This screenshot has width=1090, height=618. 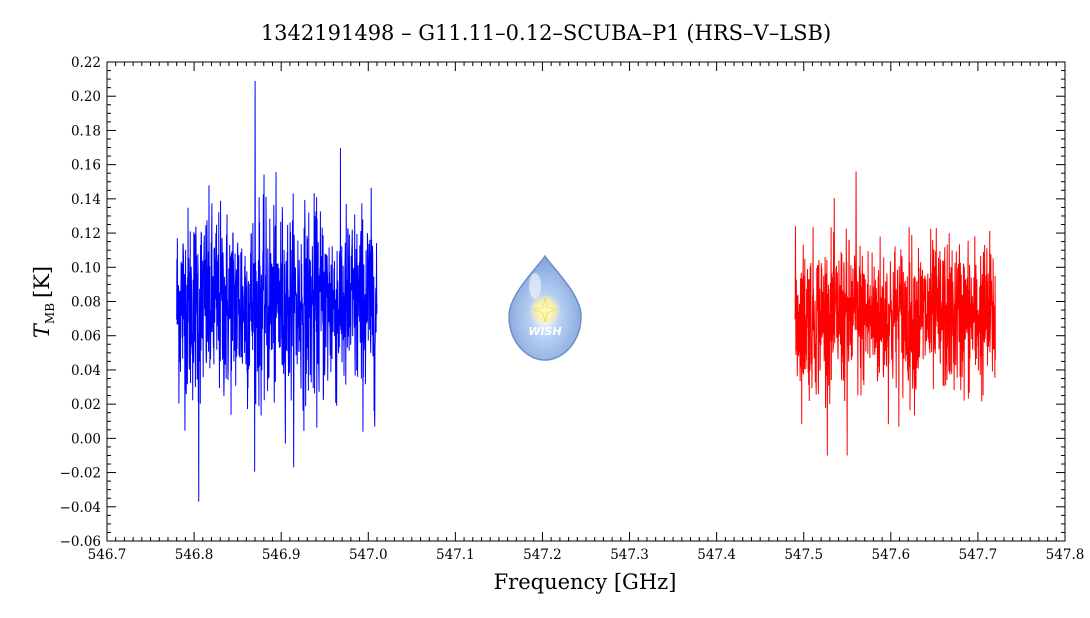 I want to click on x-tick-label: 546.7, so click(x=107, y=555).